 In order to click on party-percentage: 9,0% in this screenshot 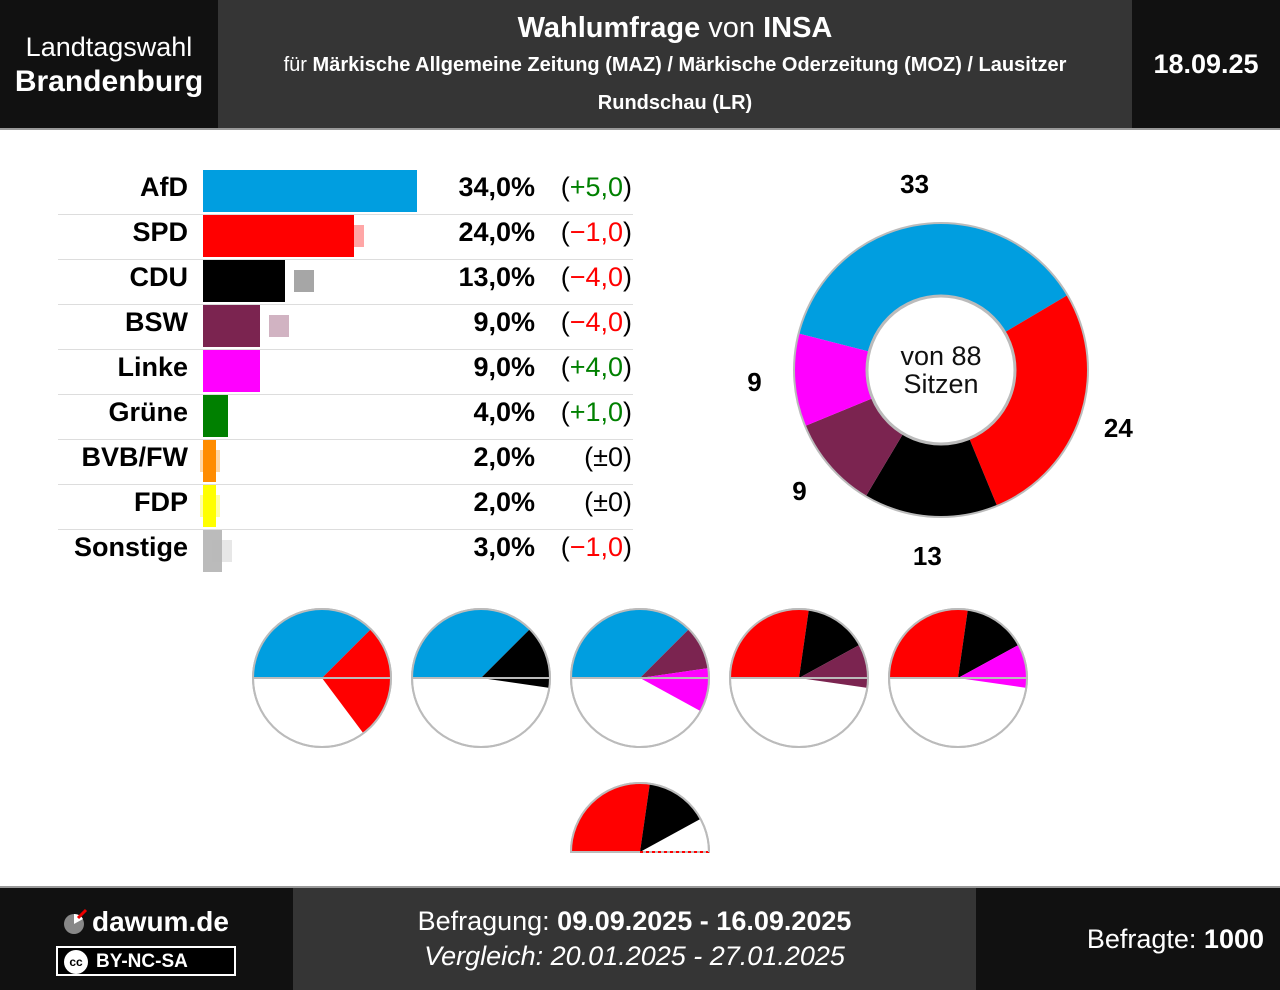, I will do `click(504, 322)`.